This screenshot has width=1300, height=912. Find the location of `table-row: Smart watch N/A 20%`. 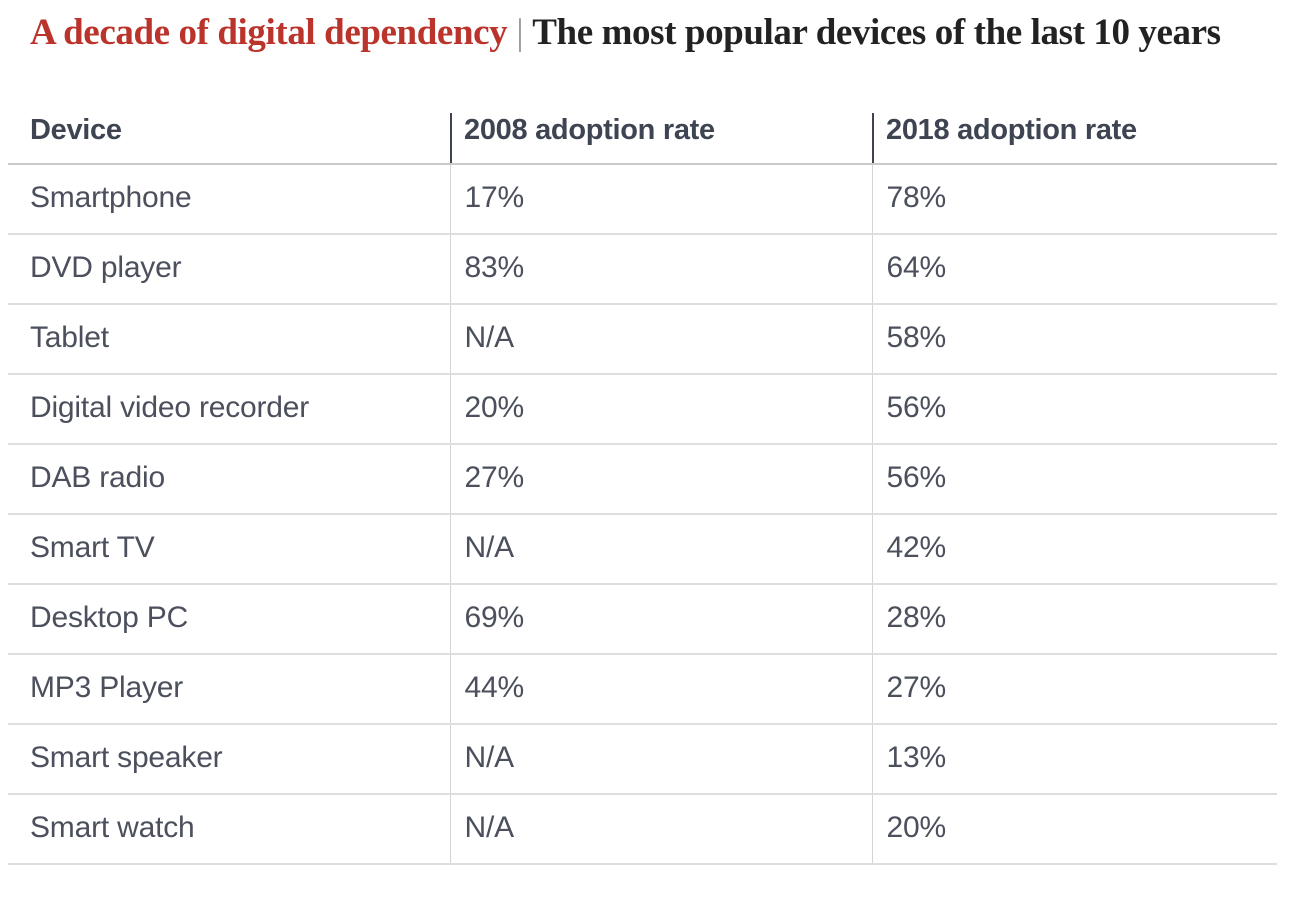

table-row: Smart watch N/A 20% is located at coordinates (642, 829).